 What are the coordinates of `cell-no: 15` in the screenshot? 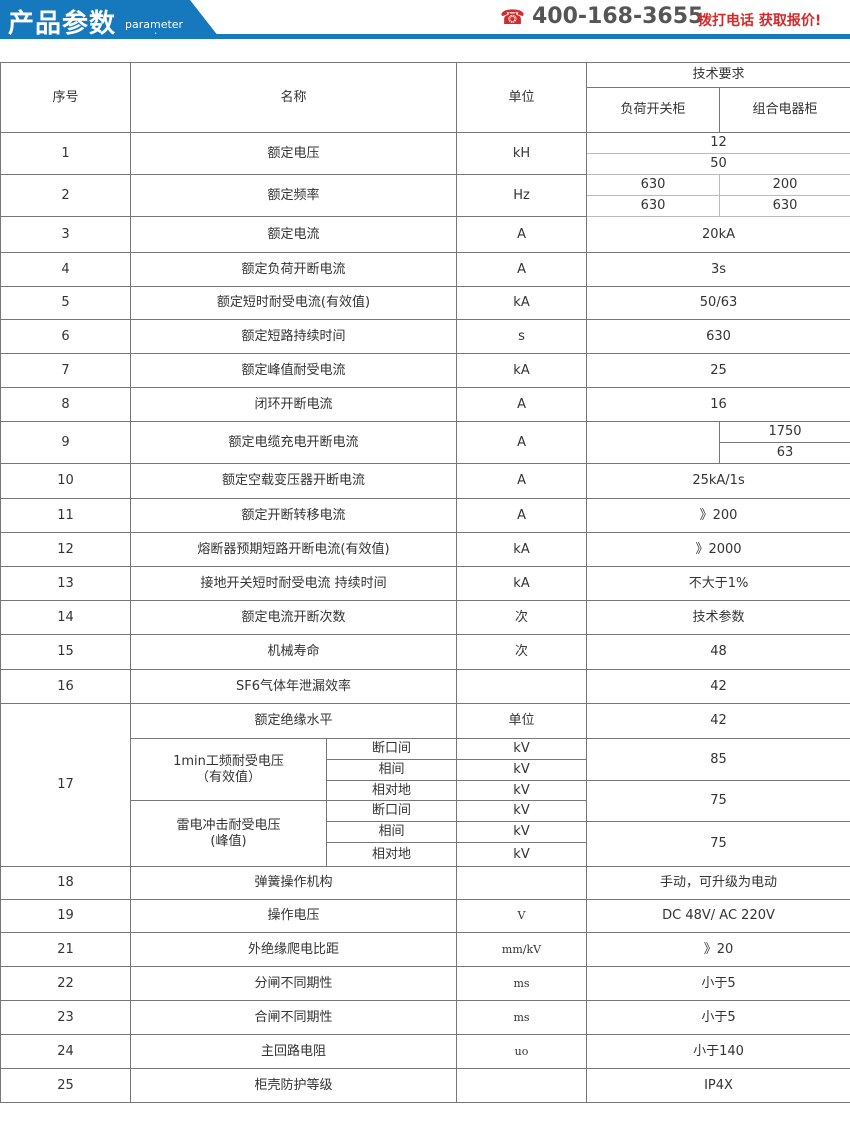 It's located at (65, 652).